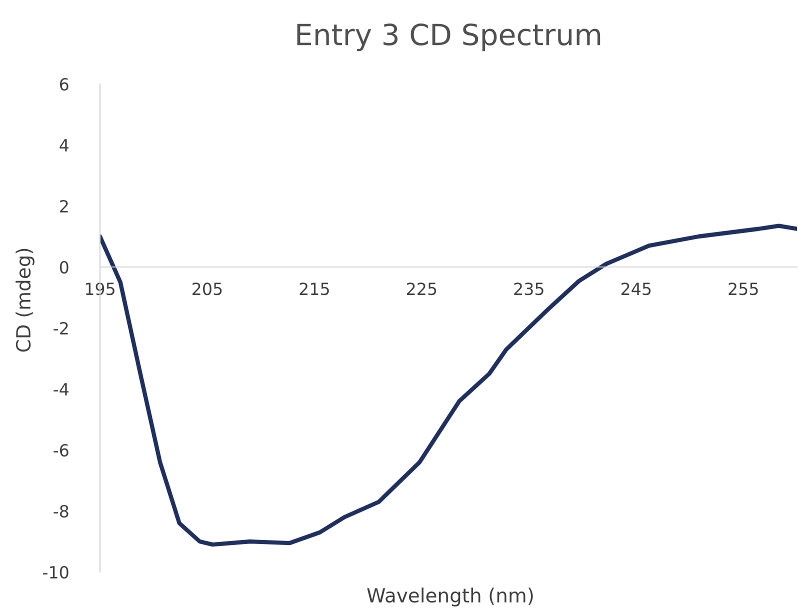 The width and height of the screenshot is (798, 610). Describe the element at coordinates (61, 328) in the screenshot. I see `y-tick-label: -2` at that location.